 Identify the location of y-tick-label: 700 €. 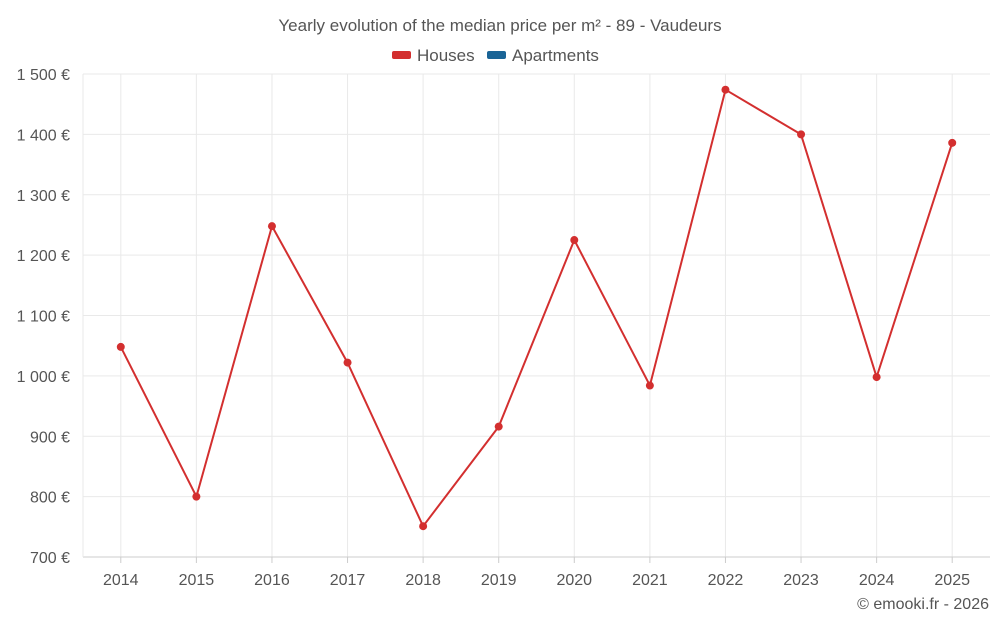
(50, 558).